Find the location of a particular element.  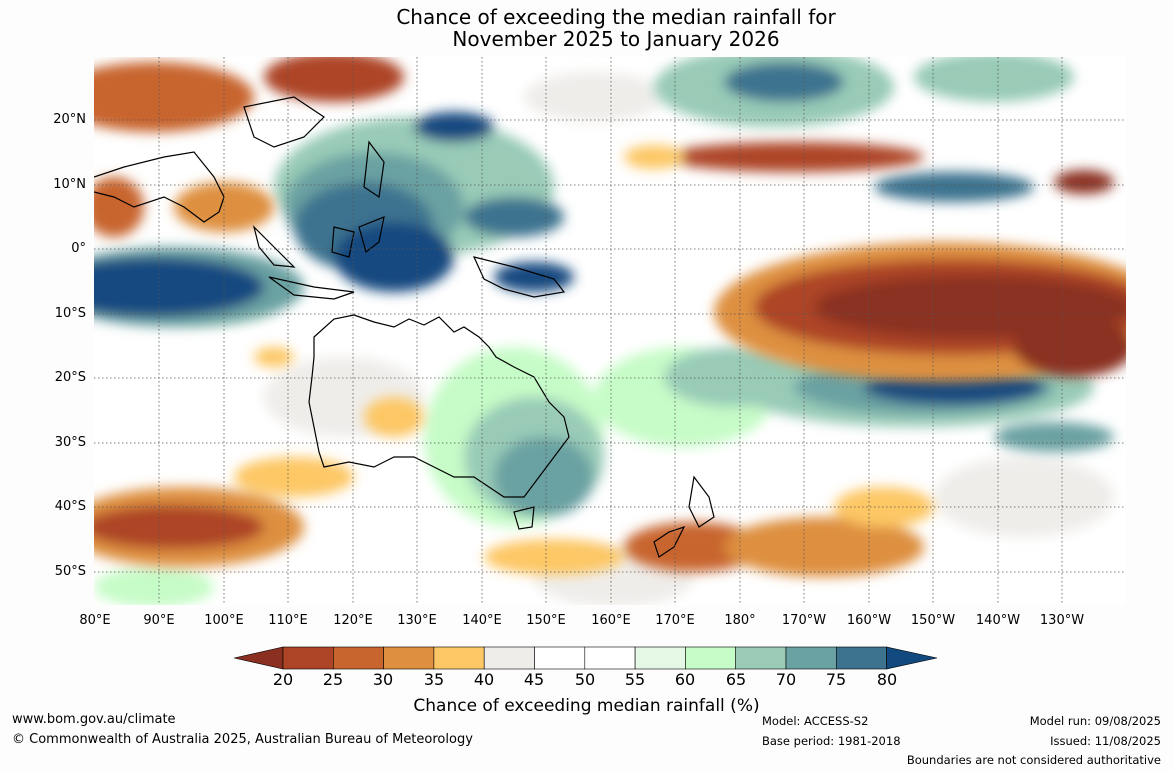

model-run-date: Model run: 09/08/2025 is located at coordinates (1095, 721).